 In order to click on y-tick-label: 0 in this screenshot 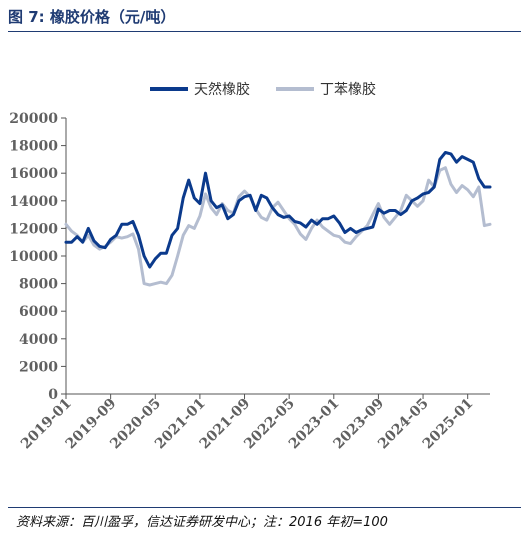, I will do `click(53, 395)`.